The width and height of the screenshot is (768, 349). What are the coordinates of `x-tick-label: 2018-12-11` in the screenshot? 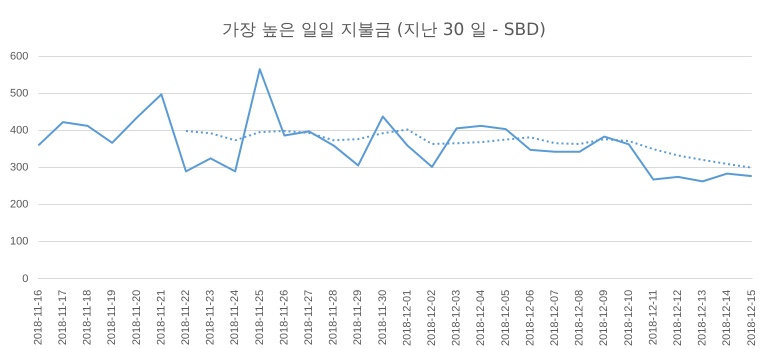 It's located at (653, 318).